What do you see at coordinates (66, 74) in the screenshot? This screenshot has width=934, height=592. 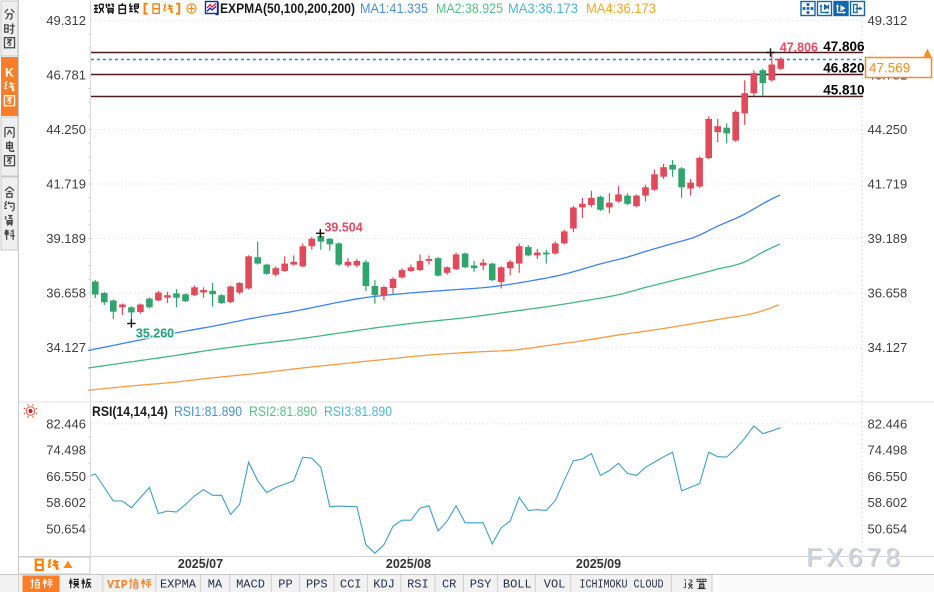 I see `svg-text: 46.781` at bounding box center [66, 74].